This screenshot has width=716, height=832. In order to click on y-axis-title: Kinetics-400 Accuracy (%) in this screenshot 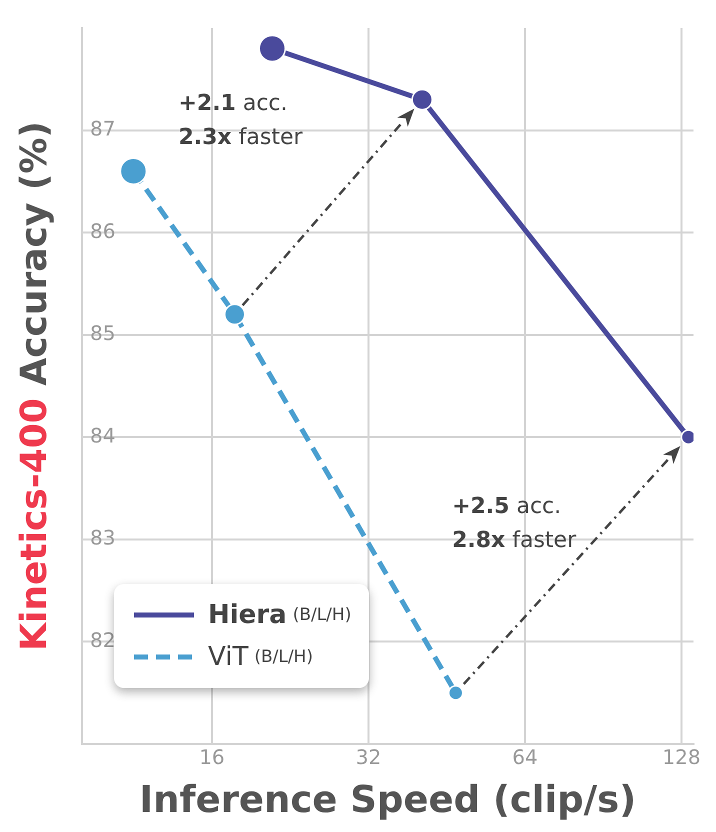, I will do `click(34, 386)`.